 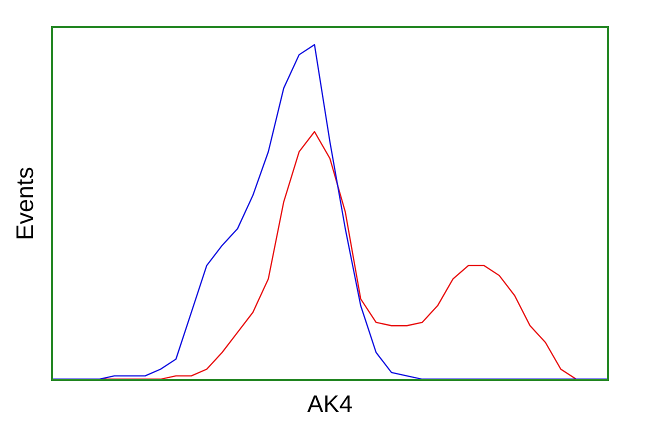 What do you see at coordinates (330, 404) in the screenshot?
I see `x-axis-title: AK4` at bounding box center [330, 404].